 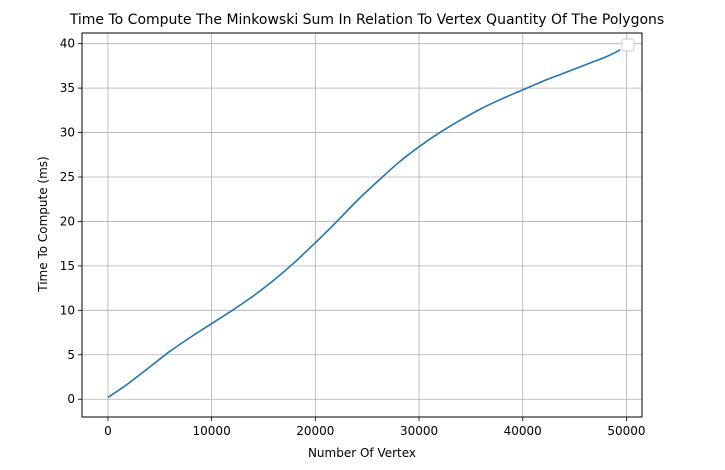 What do you see at coordinates (67, 310) in the screenshot?
I see `y-tick-label: 10` at bounding box center [67, 310].